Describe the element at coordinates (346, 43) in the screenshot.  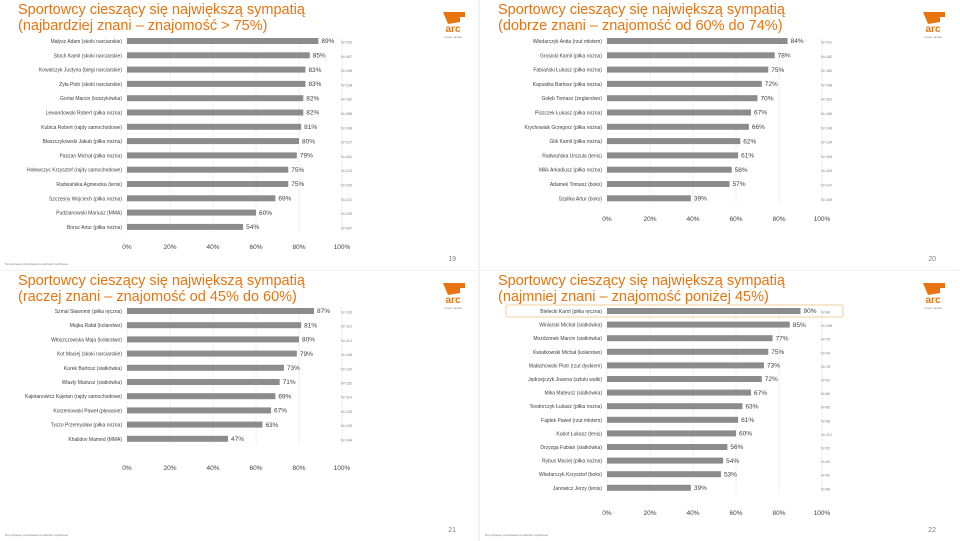
I see `sample-size-label: N=202` at that location.